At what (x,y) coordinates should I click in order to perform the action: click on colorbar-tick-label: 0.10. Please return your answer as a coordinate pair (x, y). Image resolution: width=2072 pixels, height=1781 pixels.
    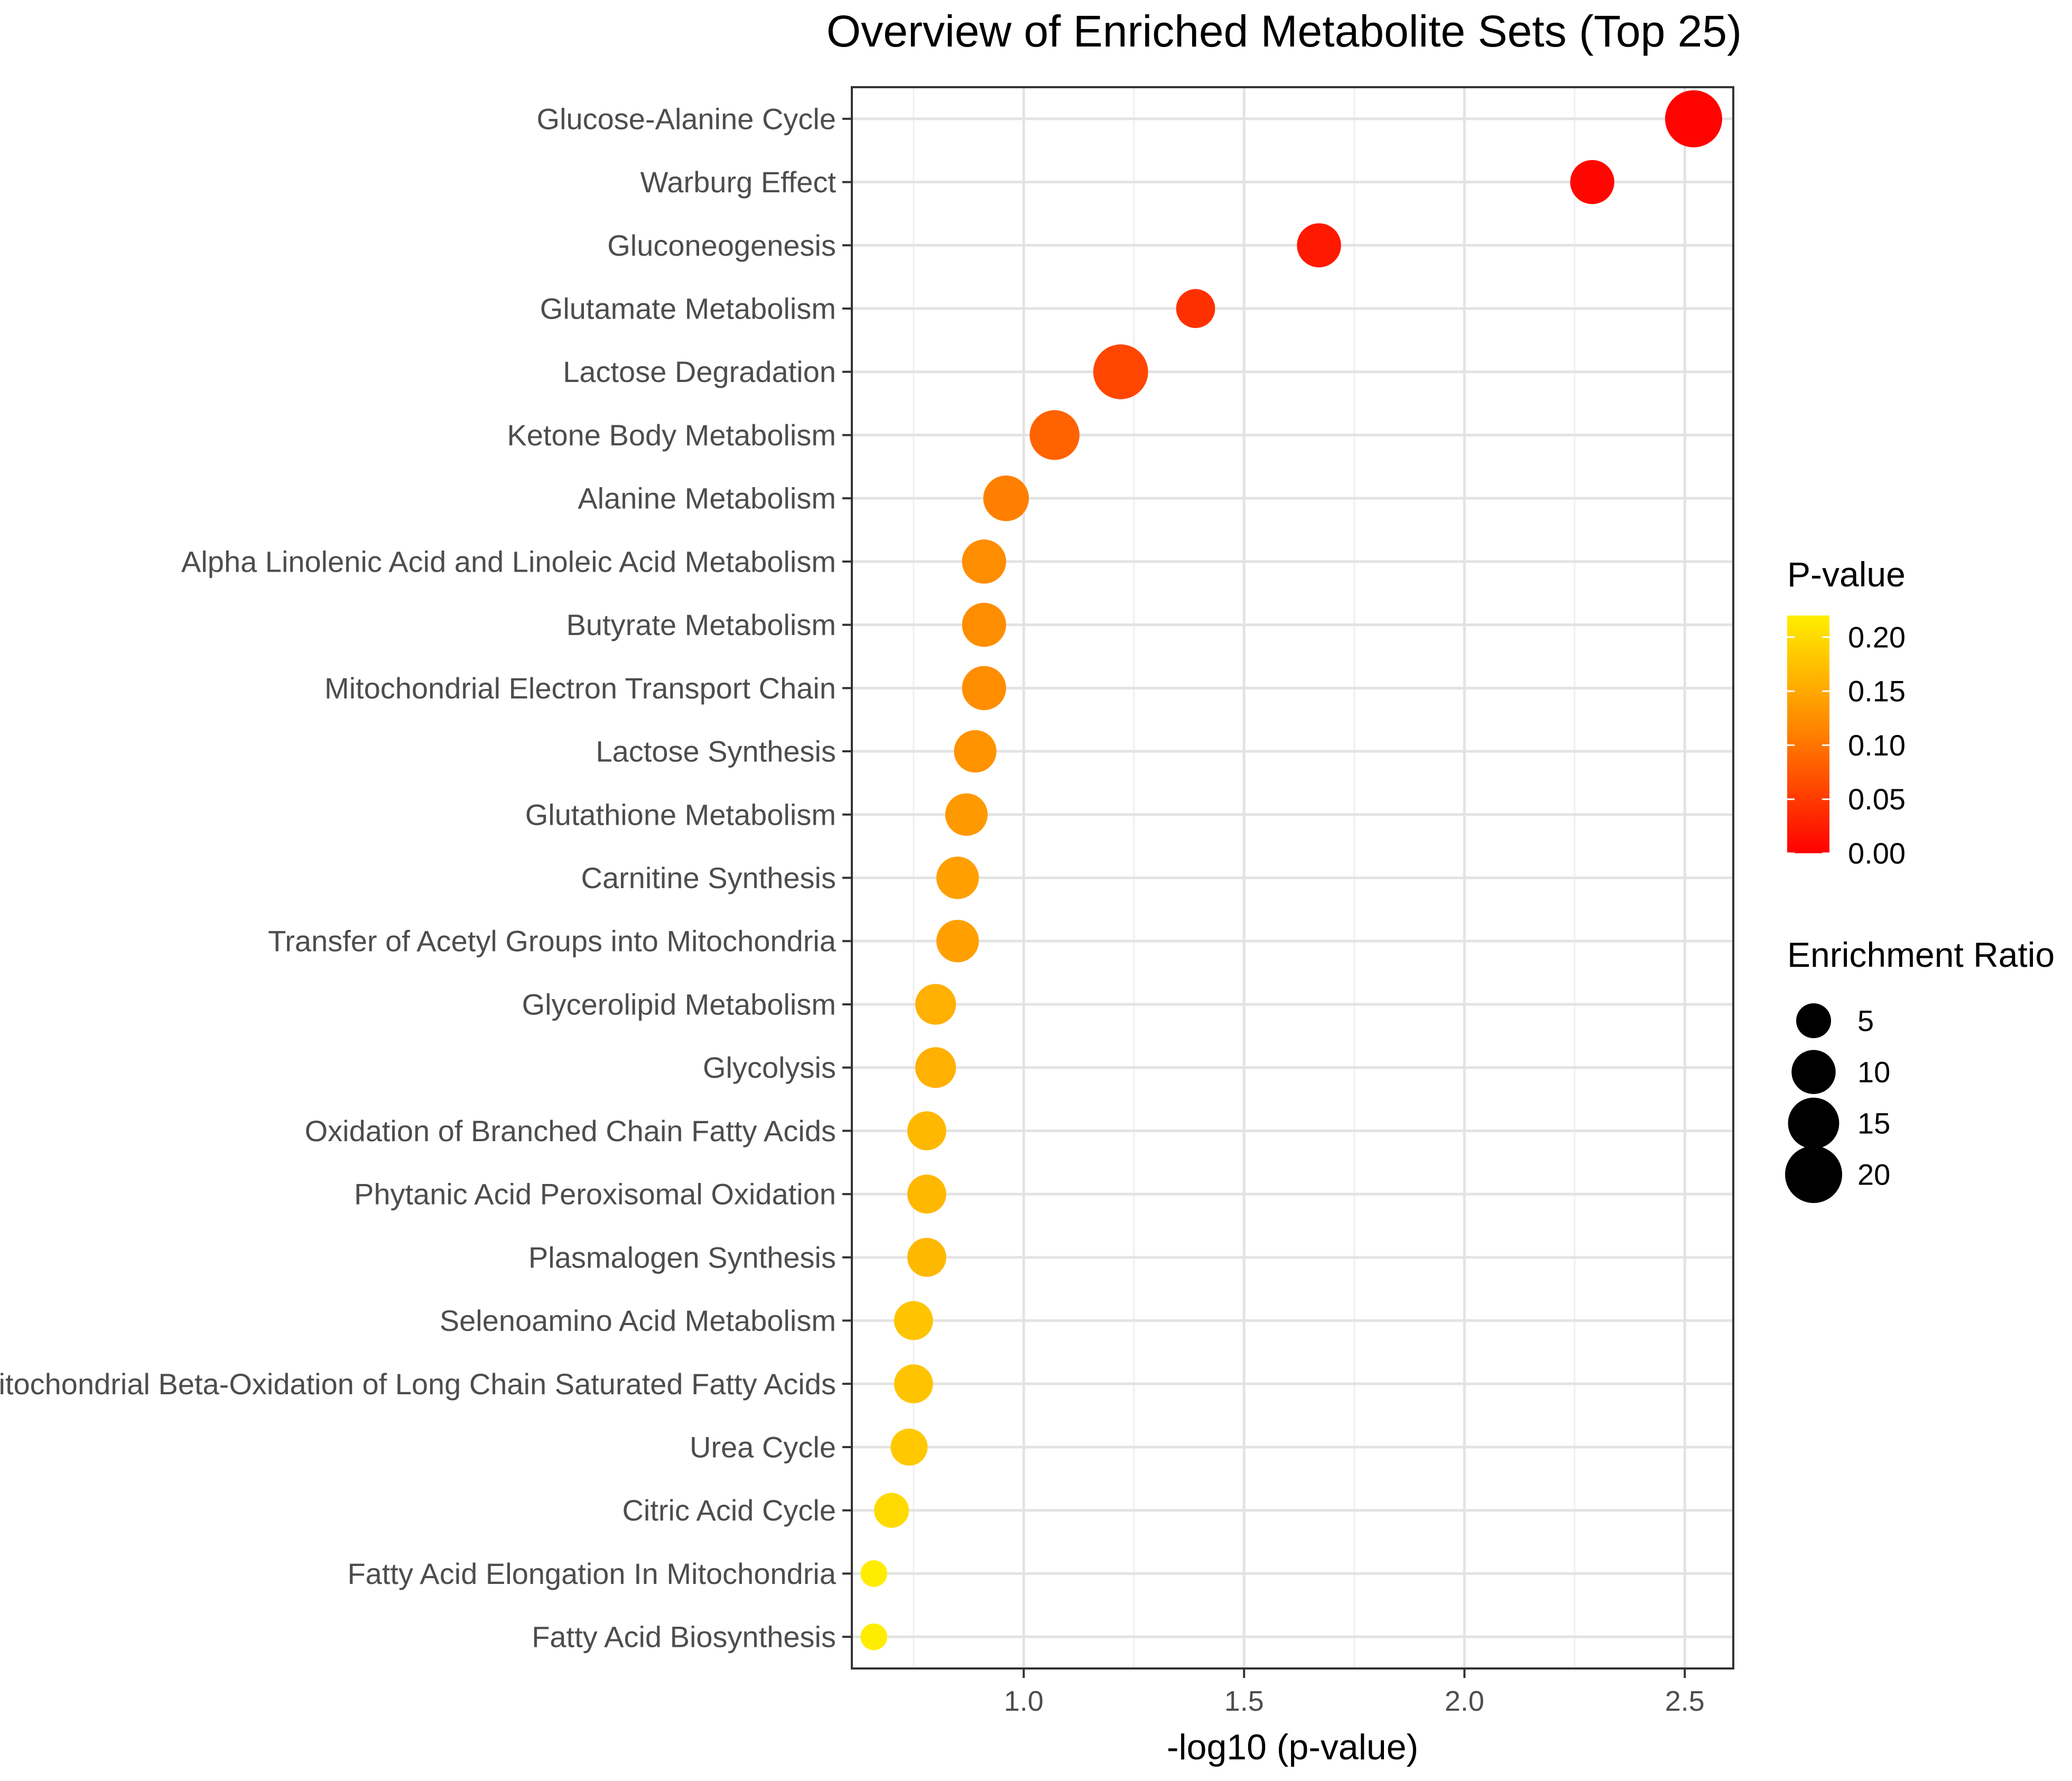
    Looking at the image, I should click on (1877, 745).